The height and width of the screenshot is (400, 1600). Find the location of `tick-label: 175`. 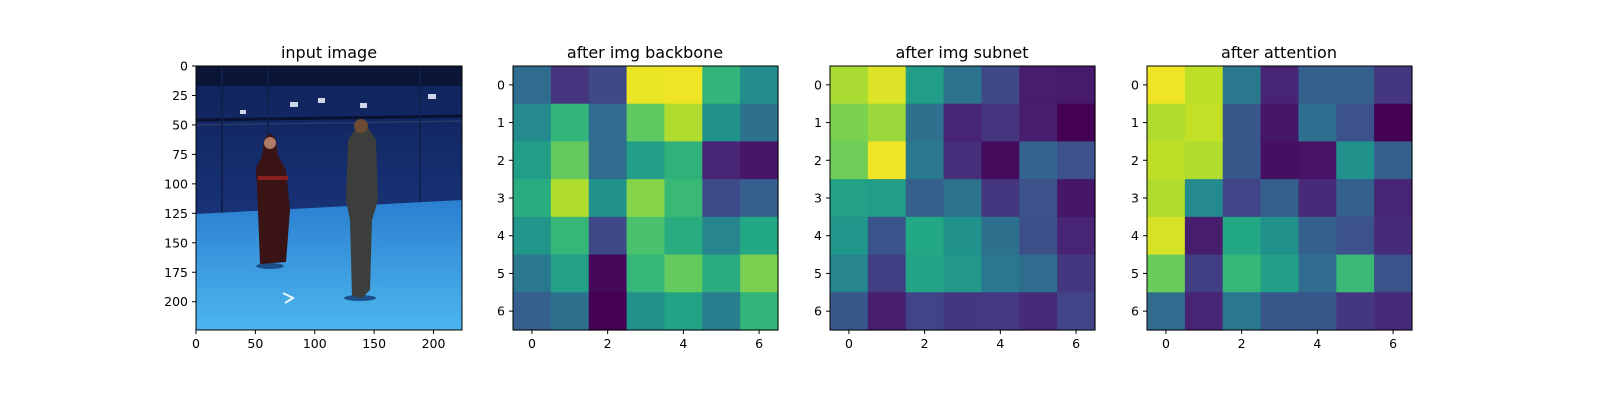

tick-label: 175 is located at coordinates (176, 272).